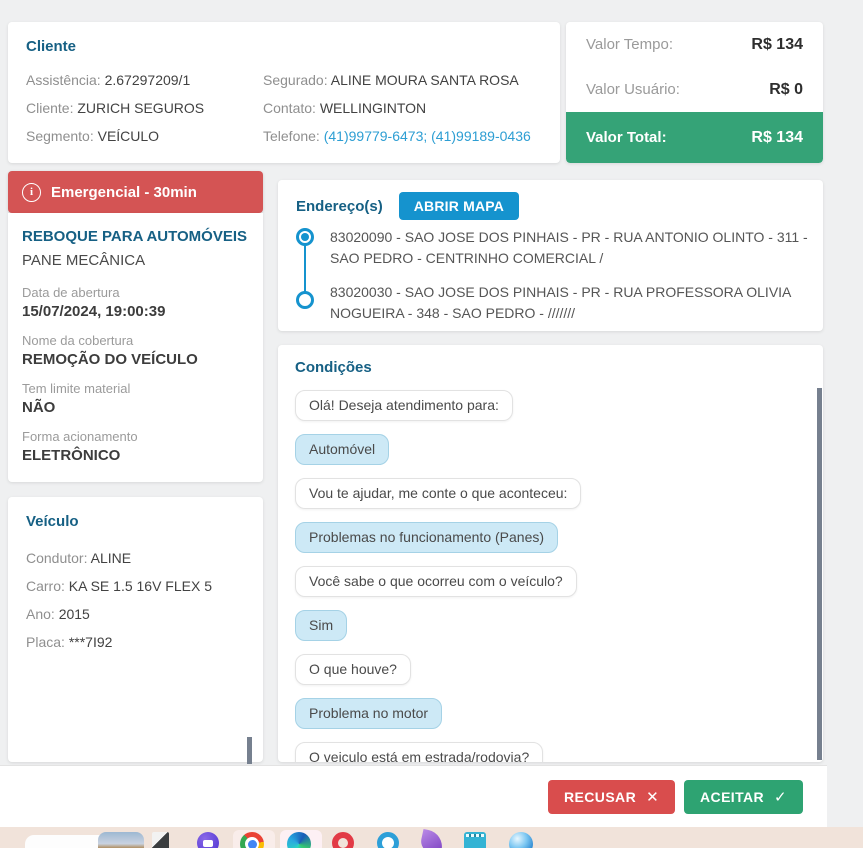 The image size is (863, 848). I want to click on insured-row: Segurado: ALINE MOURA SANTA ROSA, so click(391, 80).